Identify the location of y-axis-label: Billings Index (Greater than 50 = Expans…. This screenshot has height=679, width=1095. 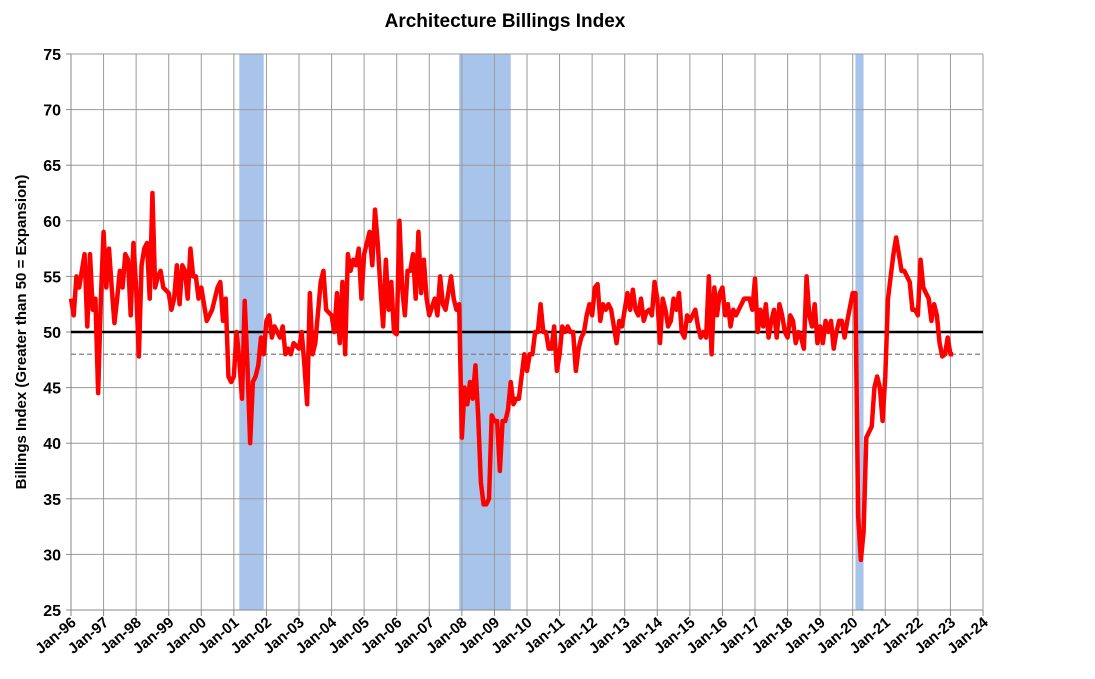
(21, 332).